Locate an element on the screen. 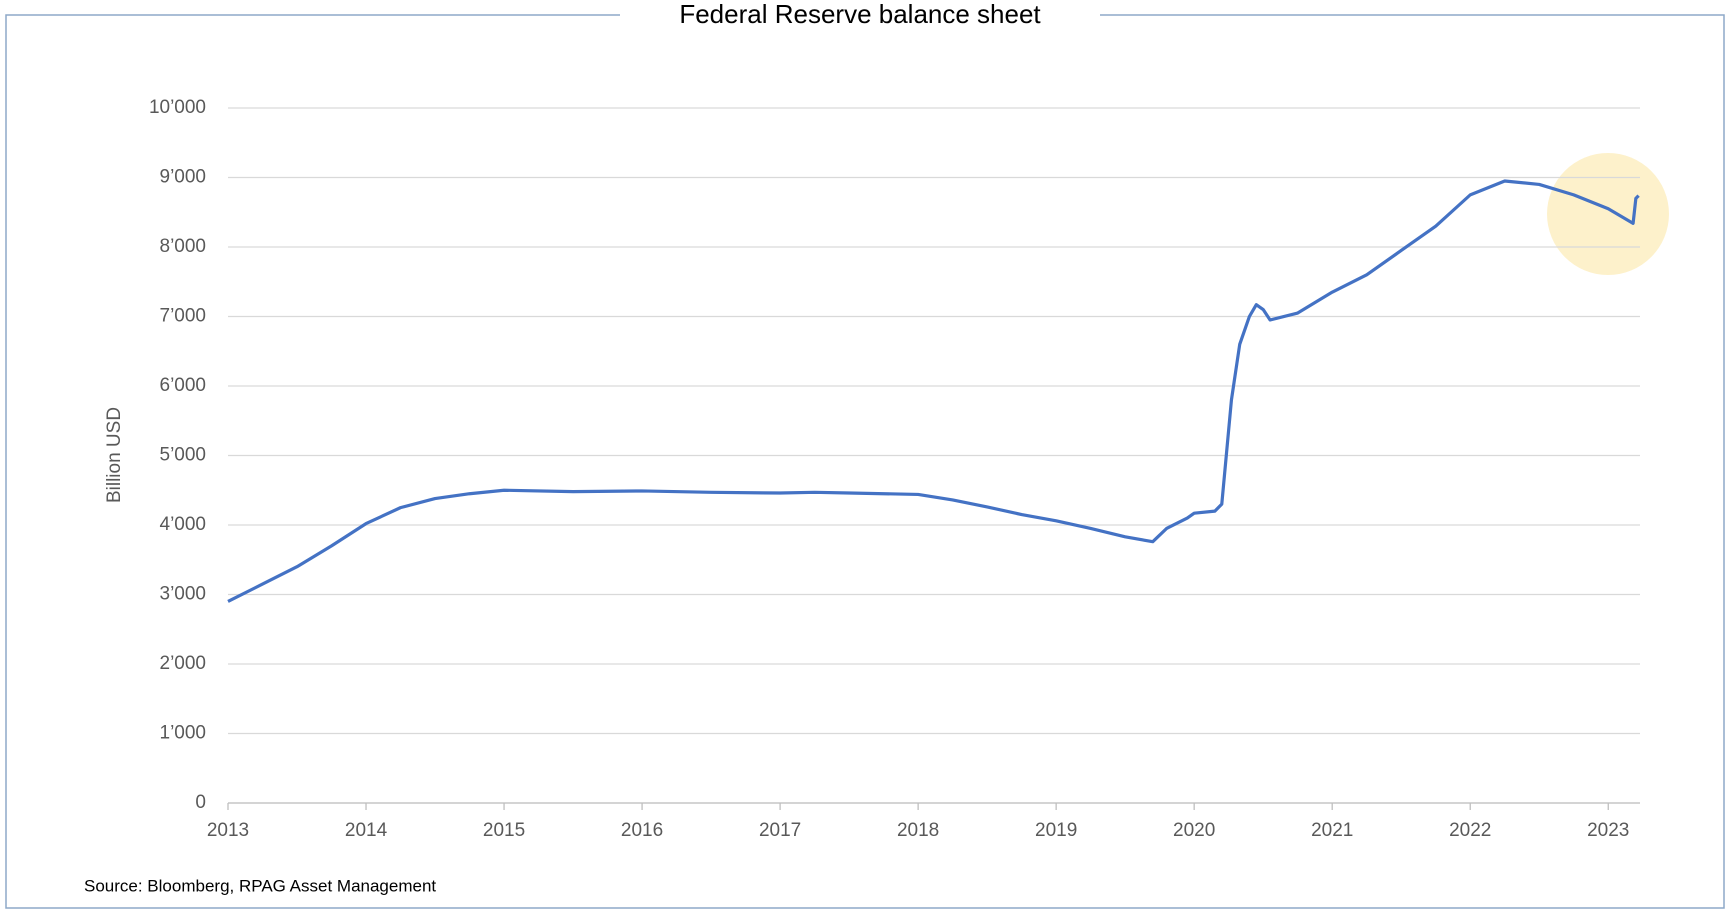 The image size is (1729, 910). y-tick-label: 10’000 is located at coordinates (177, 107).